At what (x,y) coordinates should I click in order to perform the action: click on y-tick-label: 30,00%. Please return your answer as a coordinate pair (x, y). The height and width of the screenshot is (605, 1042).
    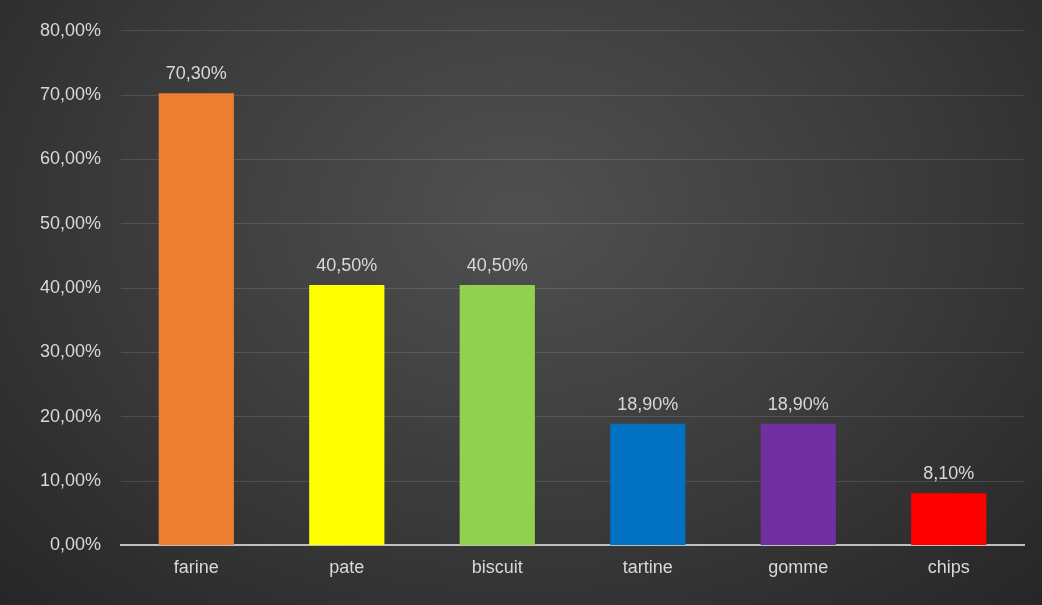
    Looking at the image, I should click on (70, 351).